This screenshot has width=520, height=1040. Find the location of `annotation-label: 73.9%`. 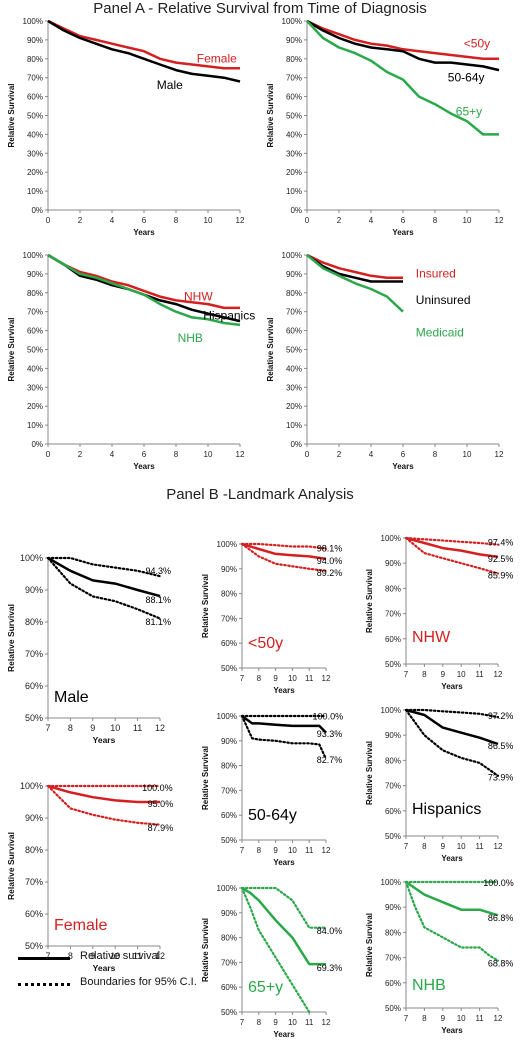

annotation-label: 73.9% is located at coordinates (501, 778).